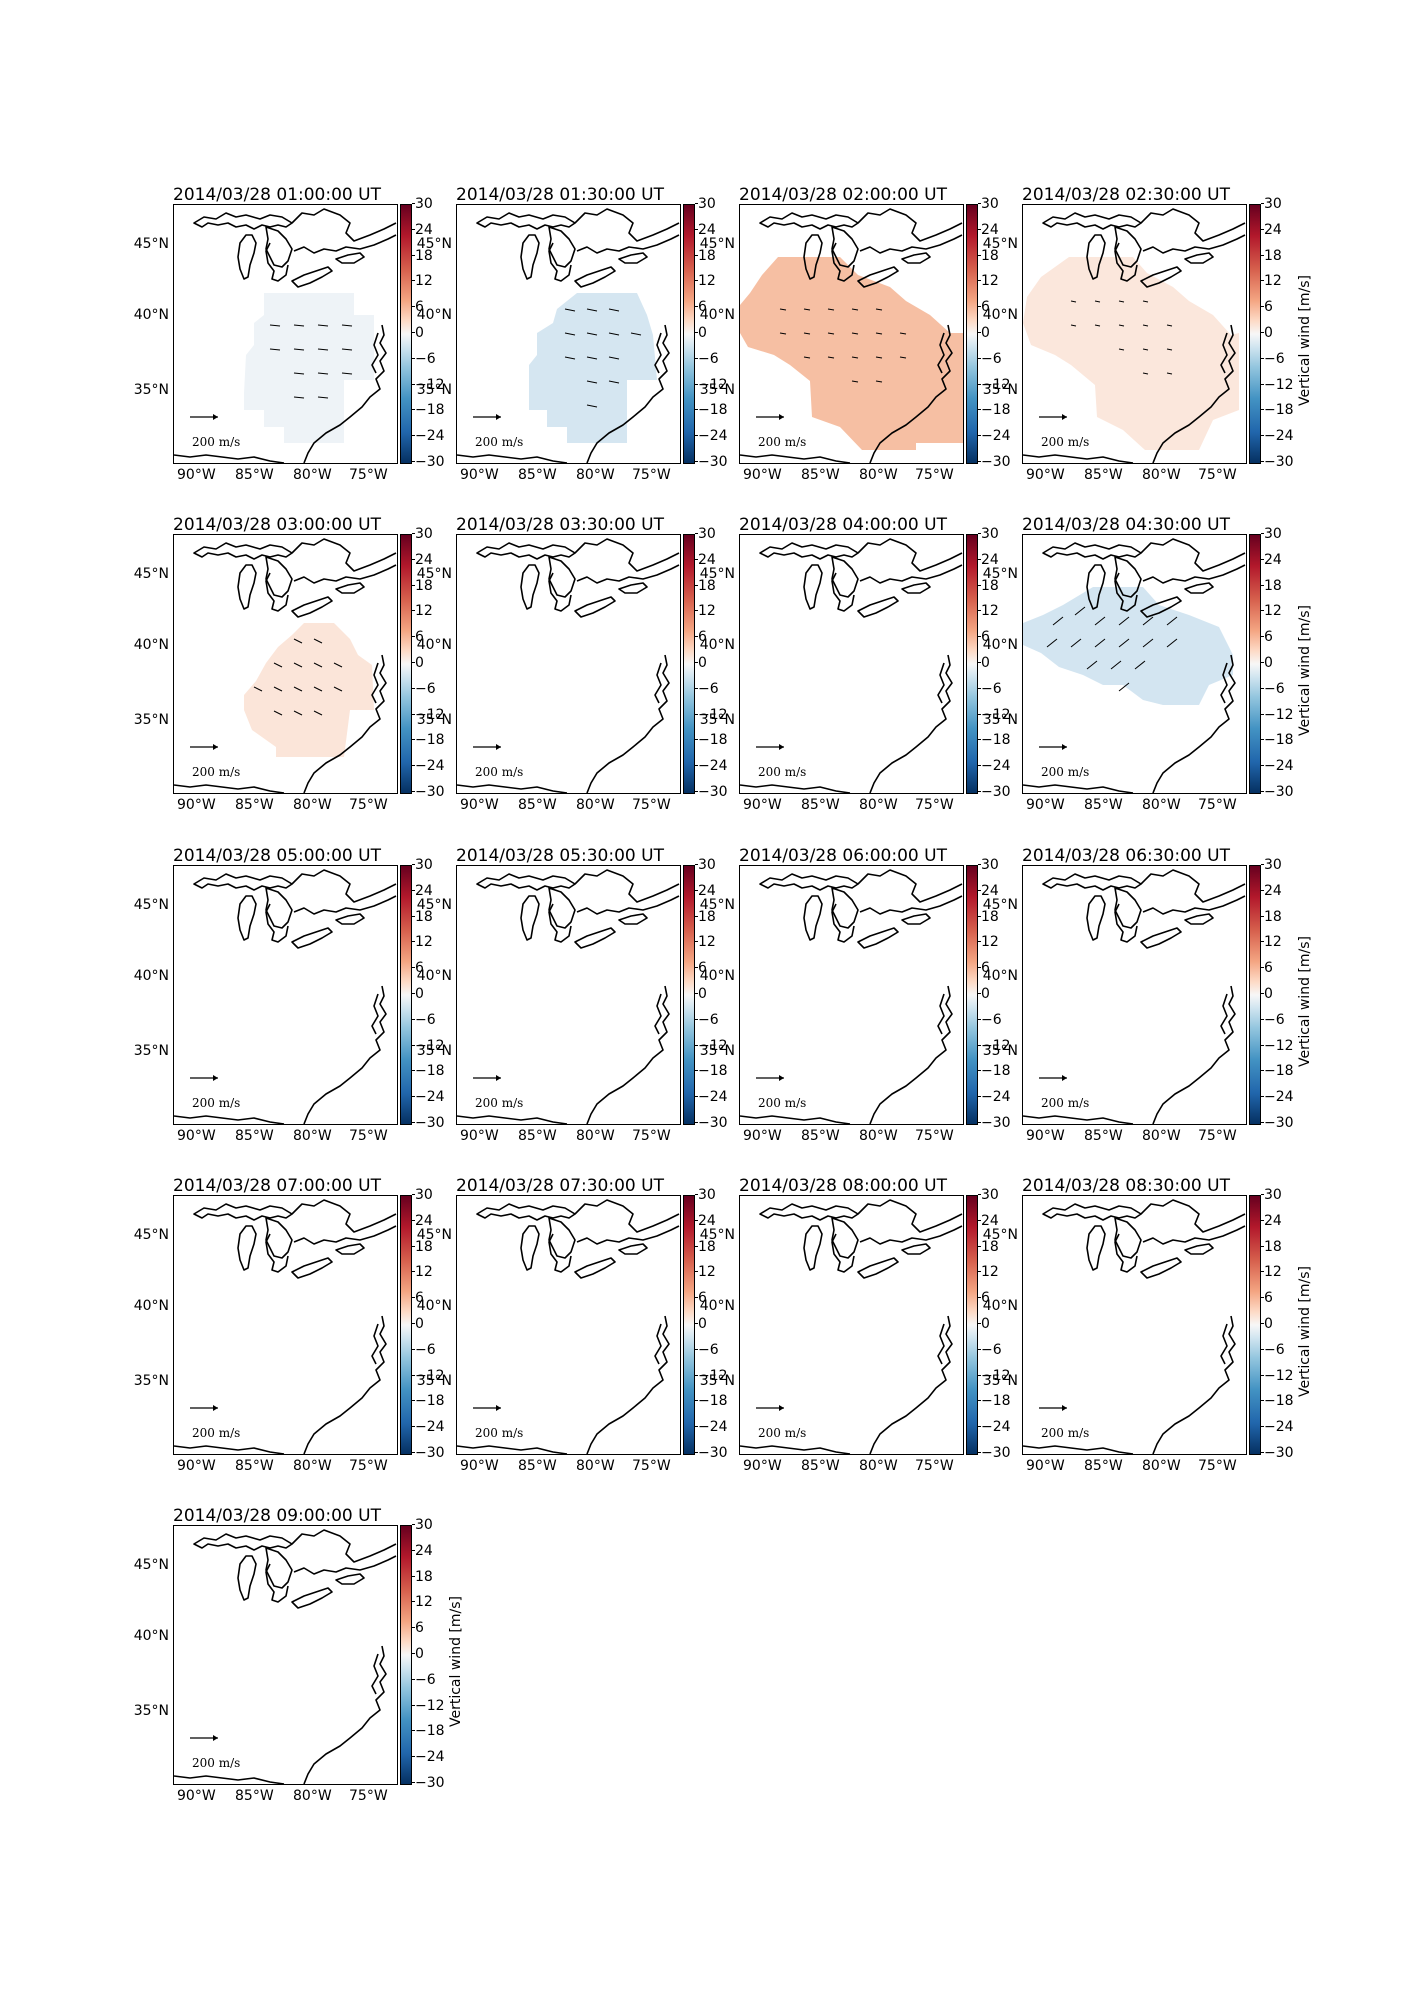  I want to click on wind-vector-arrows, so click(1121, 337).